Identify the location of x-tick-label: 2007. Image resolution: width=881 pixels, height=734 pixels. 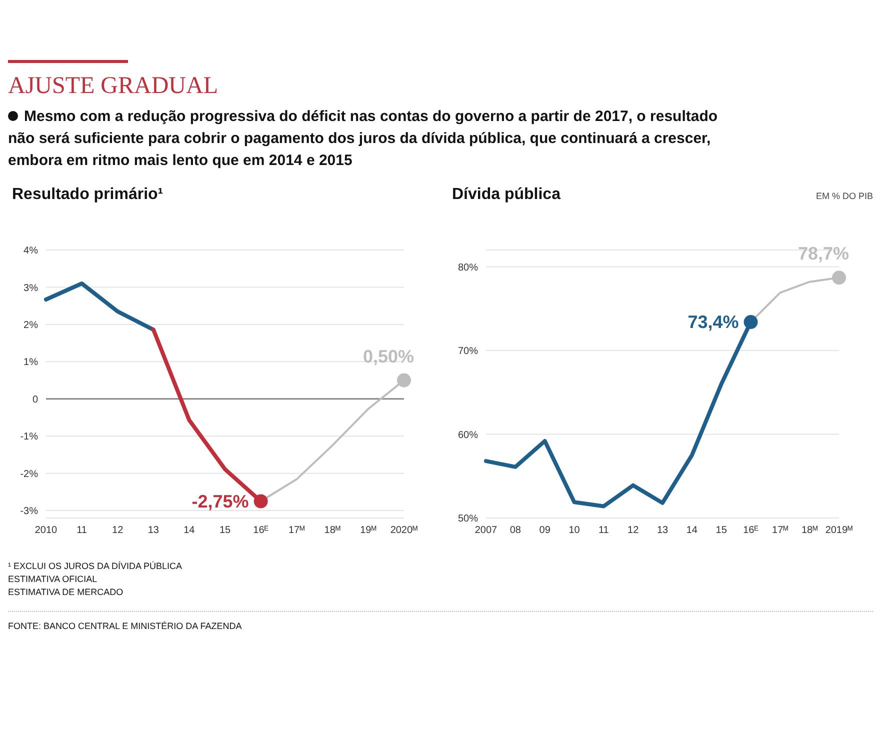
(486, 530).